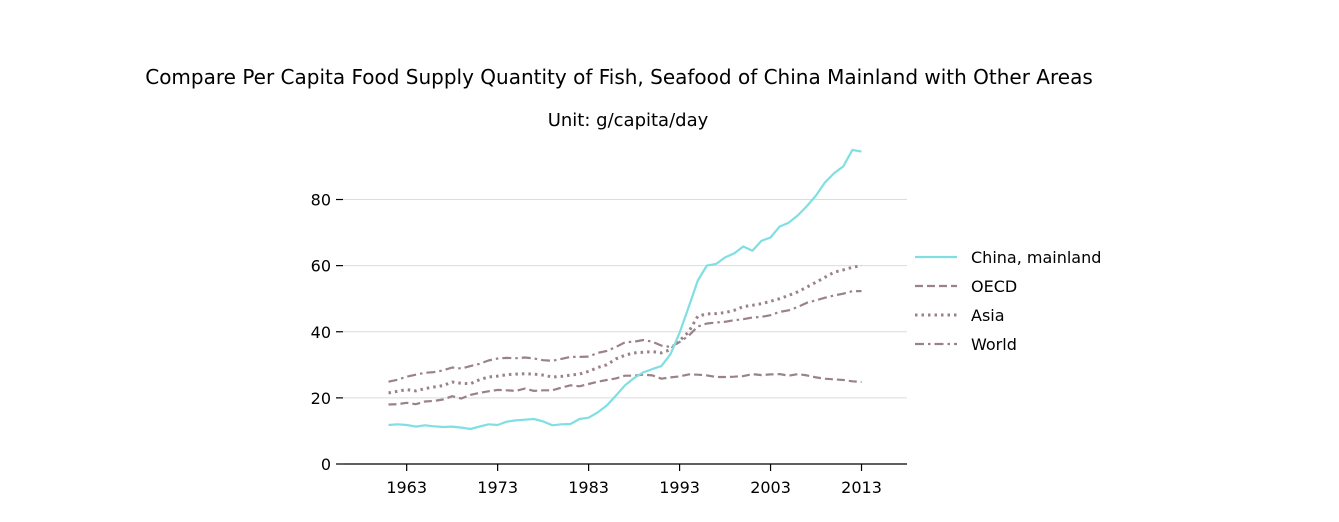 The width and height of the screenshot is (1339, 522). I want to click on chart-subtitle: Unit: g/capita/day, so click(628, 120).